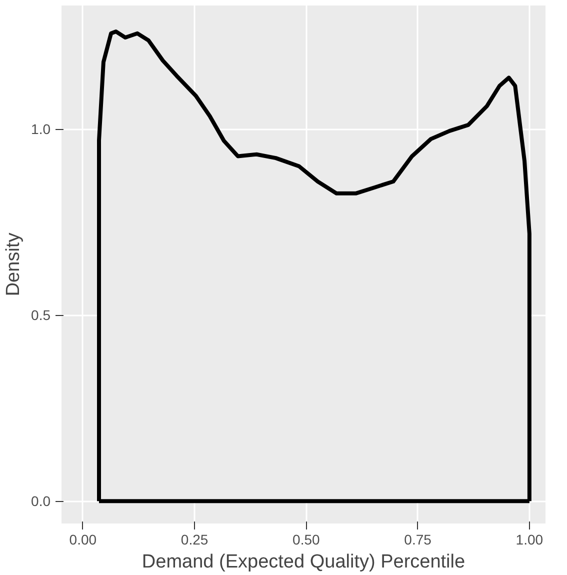 Image resolution: width=567 pixels, height=575 pixels. I want to click on x-tick-label: 0.50, so click(306, 540).